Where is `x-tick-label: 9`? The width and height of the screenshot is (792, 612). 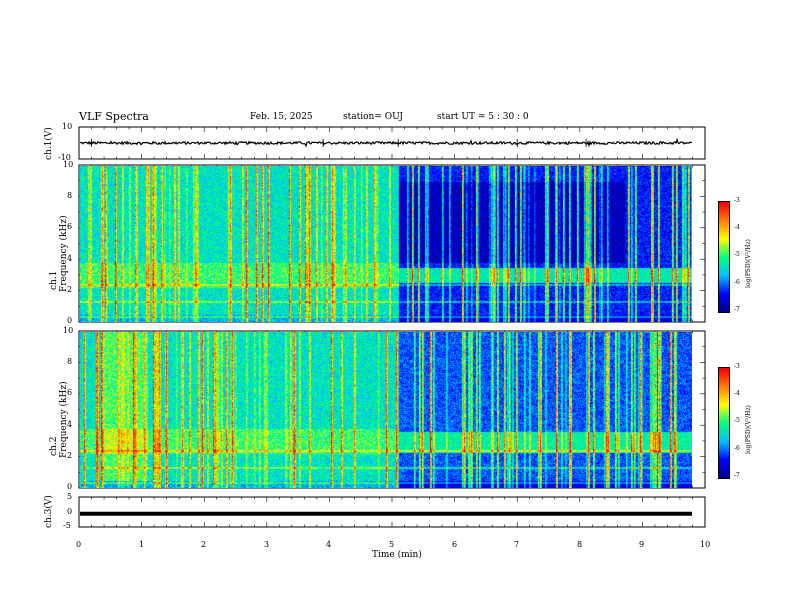 x-tick-label: 9 is located at coordinates (642, 544).